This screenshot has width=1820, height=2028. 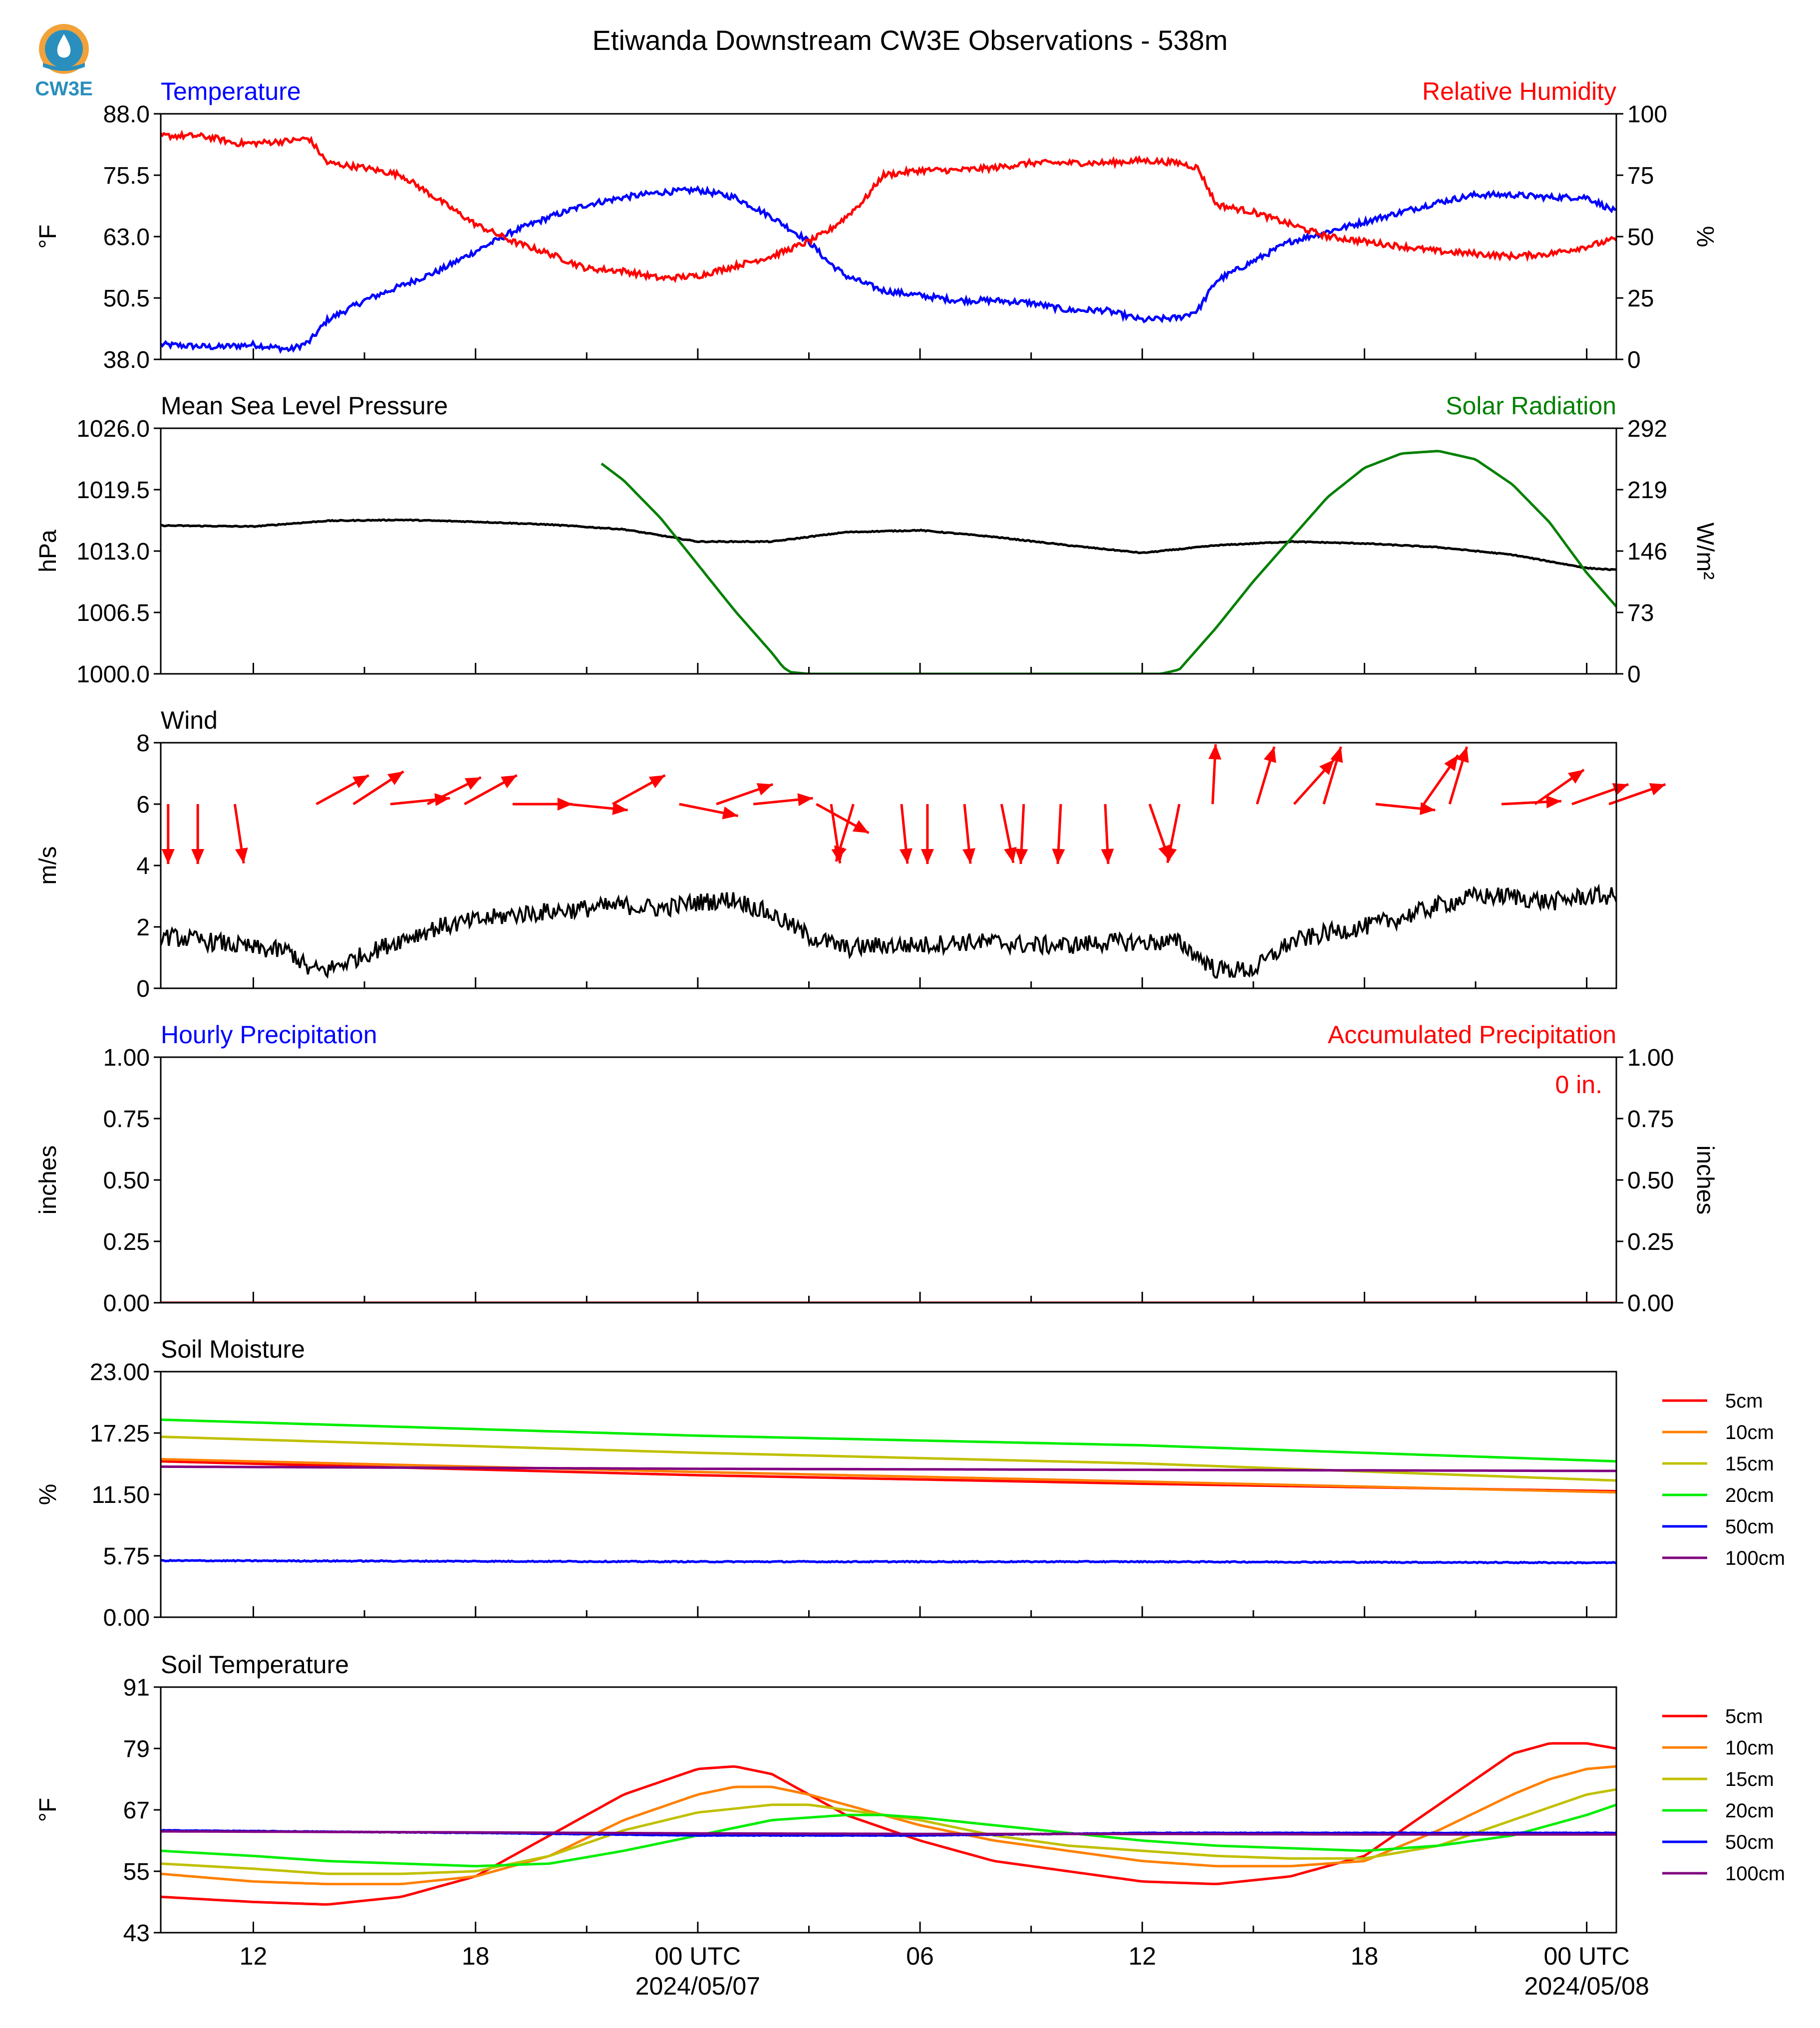 I want to click on y-axis-label: m/s, so click(x=48, y=865).